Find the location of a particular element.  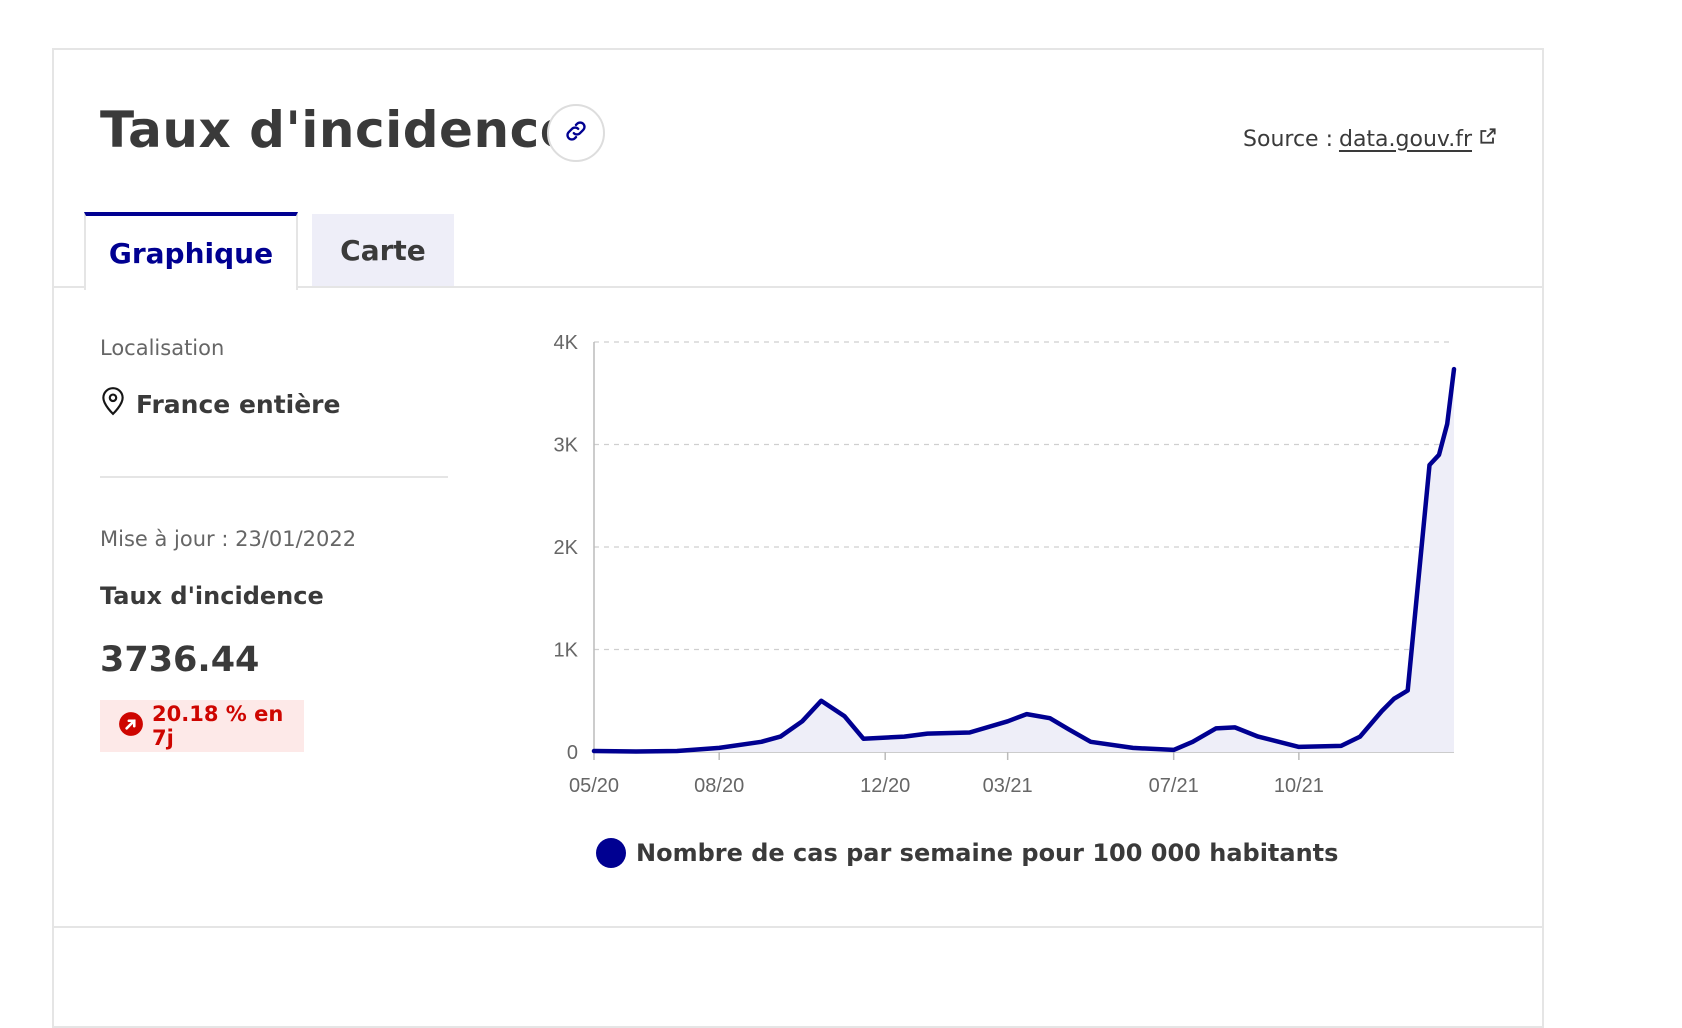

source-attribution: Source : data.gouv.fr is located at coordinates (1370, 139).